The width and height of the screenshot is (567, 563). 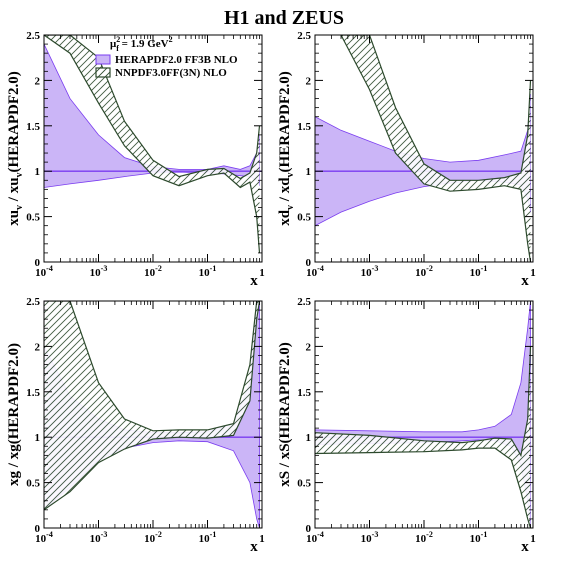 What do you see at coordinates (285, 414) in the screenshot?
I see `y-axis-title: xS / xS(HERAPDF2.0)` at bounding box center [285, 414].